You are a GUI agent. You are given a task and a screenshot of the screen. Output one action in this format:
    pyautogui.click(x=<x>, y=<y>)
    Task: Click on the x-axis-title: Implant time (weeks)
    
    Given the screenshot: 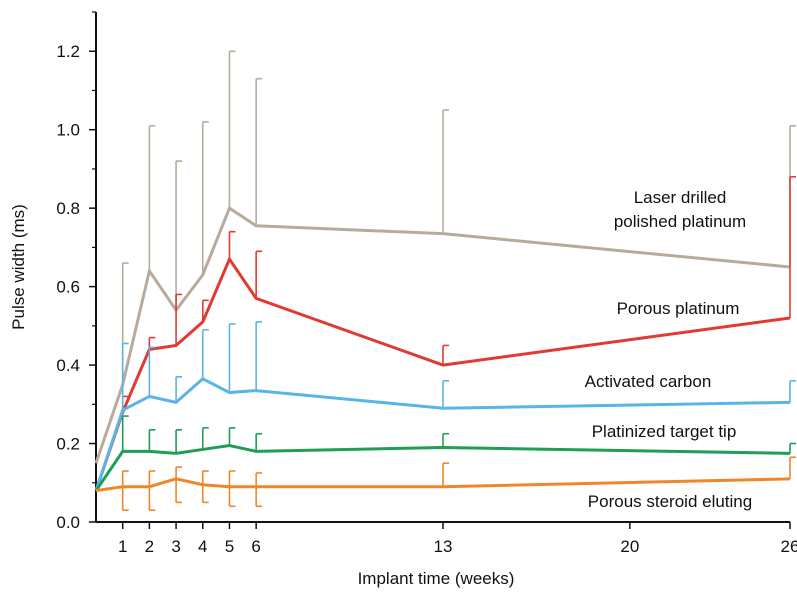 What is the action you would take?
    pyautogui.click(x=436, y=578)
    